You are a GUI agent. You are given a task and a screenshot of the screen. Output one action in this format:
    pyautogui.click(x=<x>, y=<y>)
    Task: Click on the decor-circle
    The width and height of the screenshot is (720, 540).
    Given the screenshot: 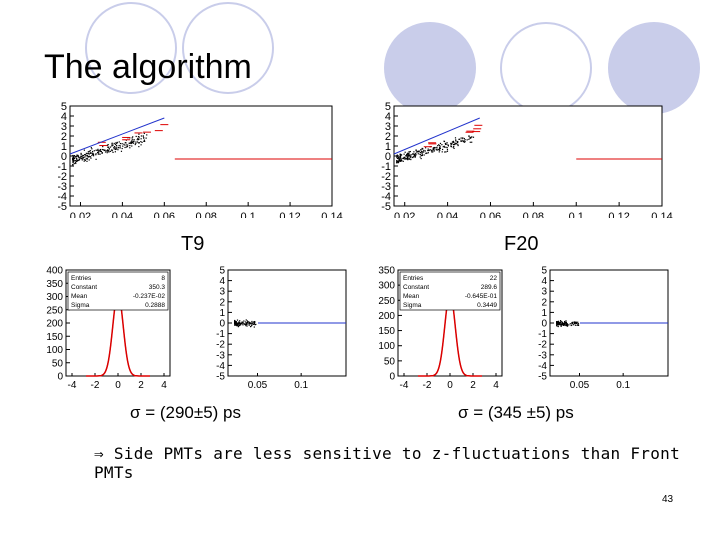 What is the action you would take?
    pyautogui.click(x=654, y=68)
    